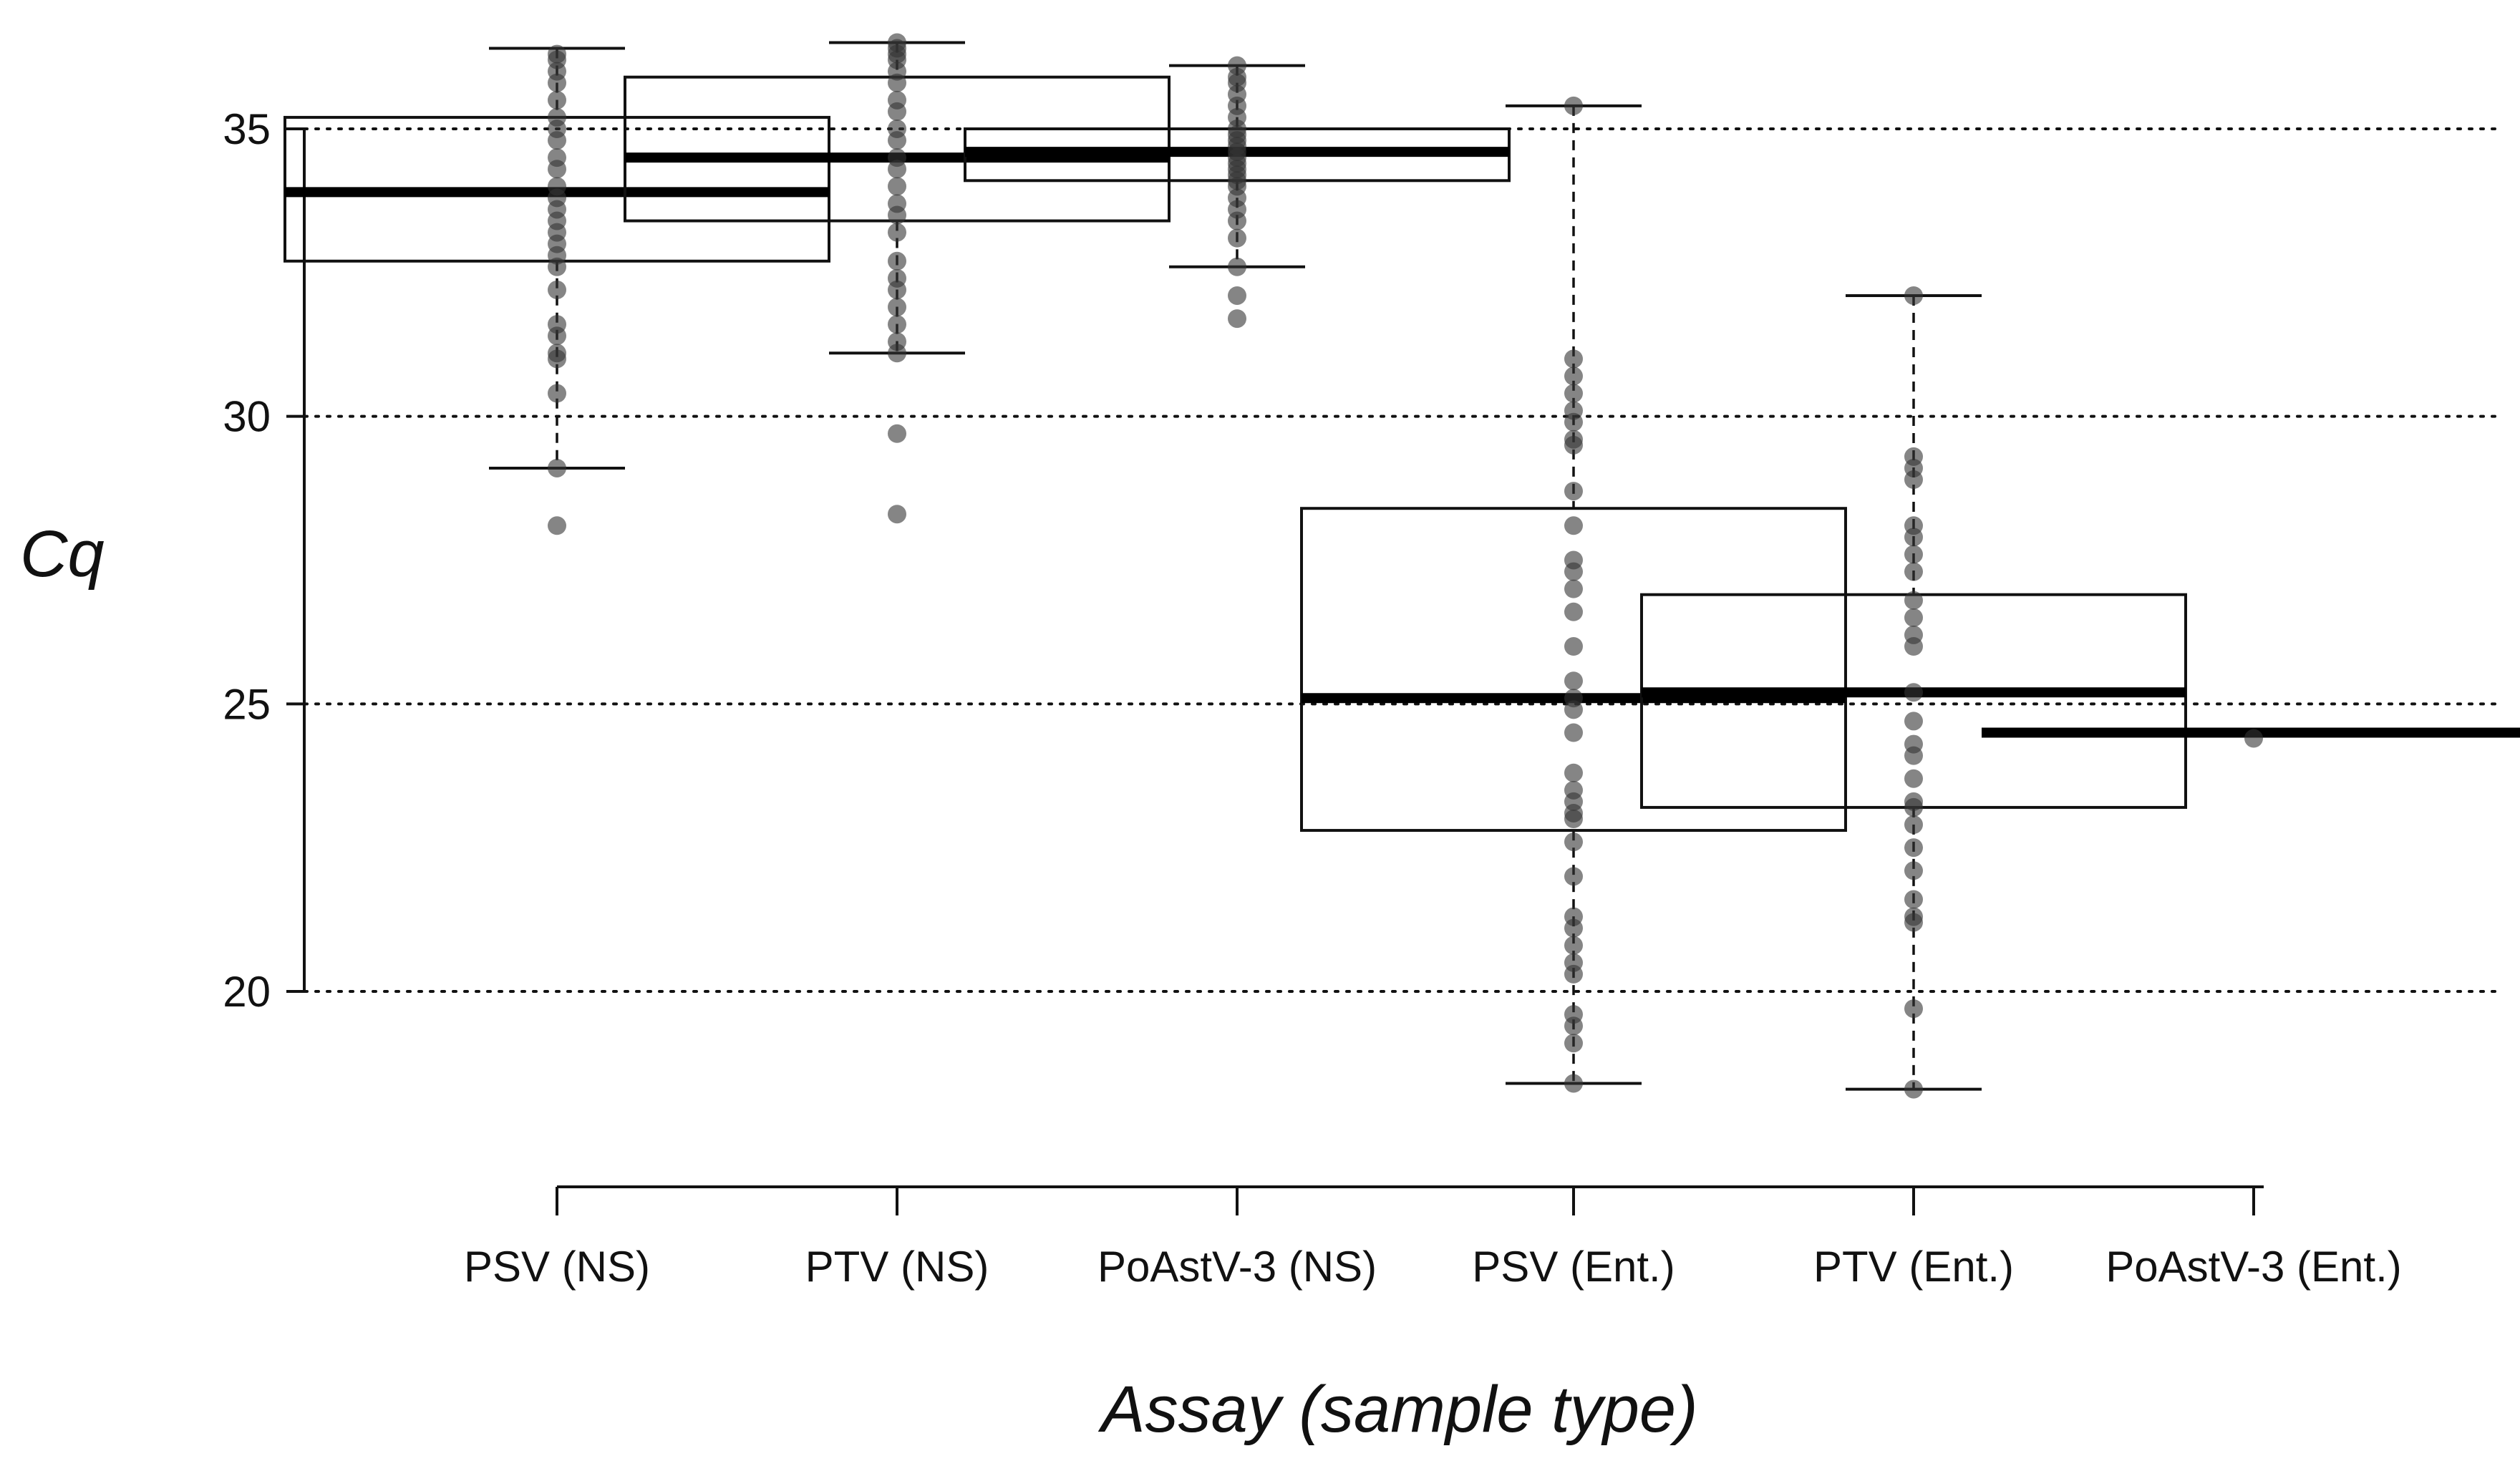 This screenshot has width=2520, height=1461. Describe the element at coordinates (557, 1267) in the screenshot. I see `x-tick-label-psv-ns: PSV (NS)` at that location.